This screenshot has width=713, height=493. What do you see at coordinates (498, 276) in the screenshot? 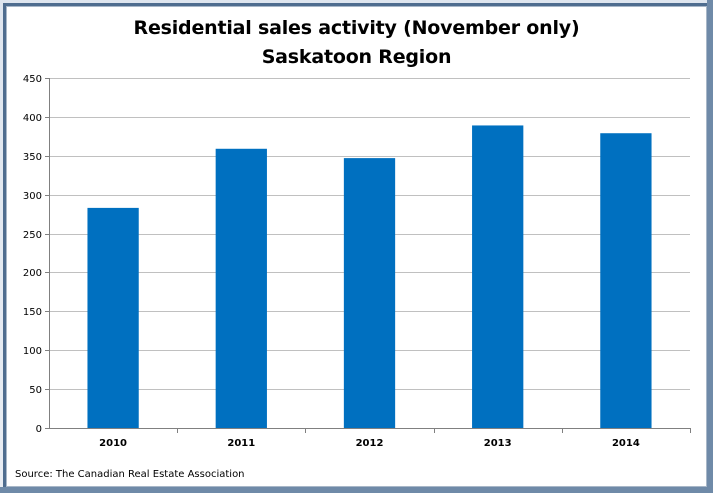
I see `bar-2013` at bounding box center [498, 276].